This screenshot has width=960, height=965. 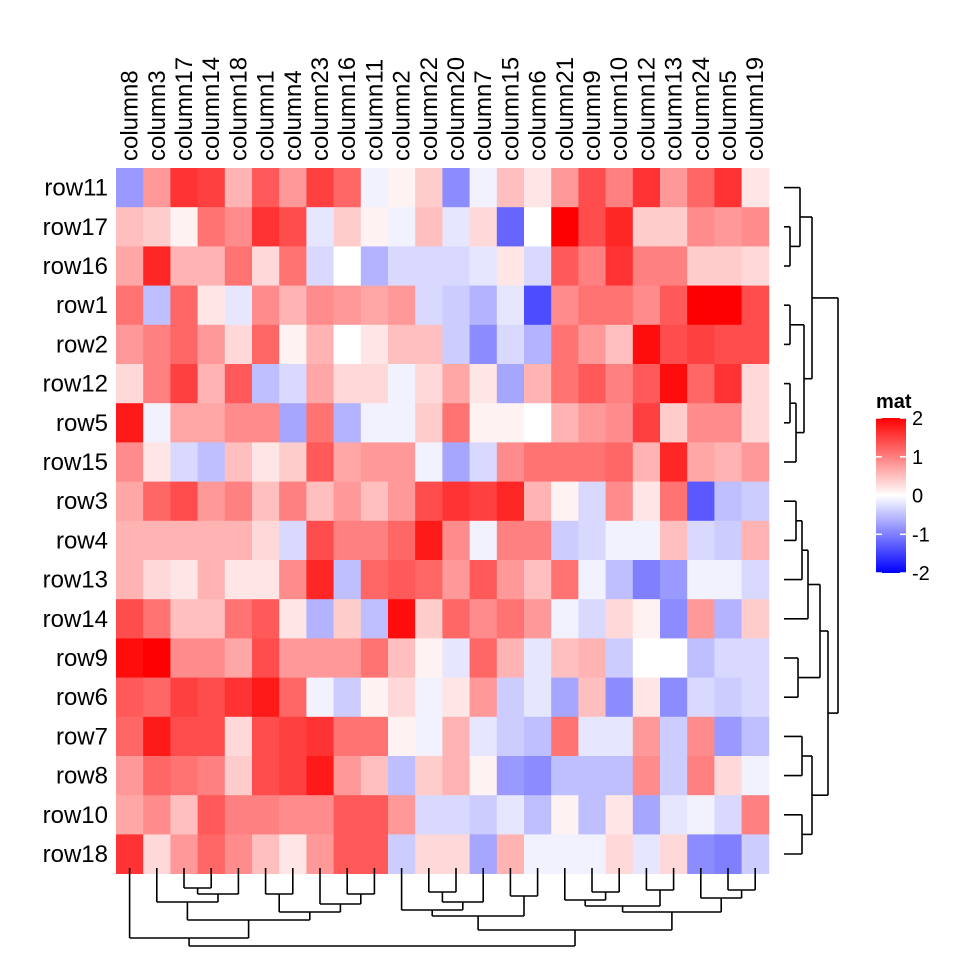 What do you see at coordinates (510, 109) in the screenshot?
I see `column-label: column15` at bounding box center [510, 109].